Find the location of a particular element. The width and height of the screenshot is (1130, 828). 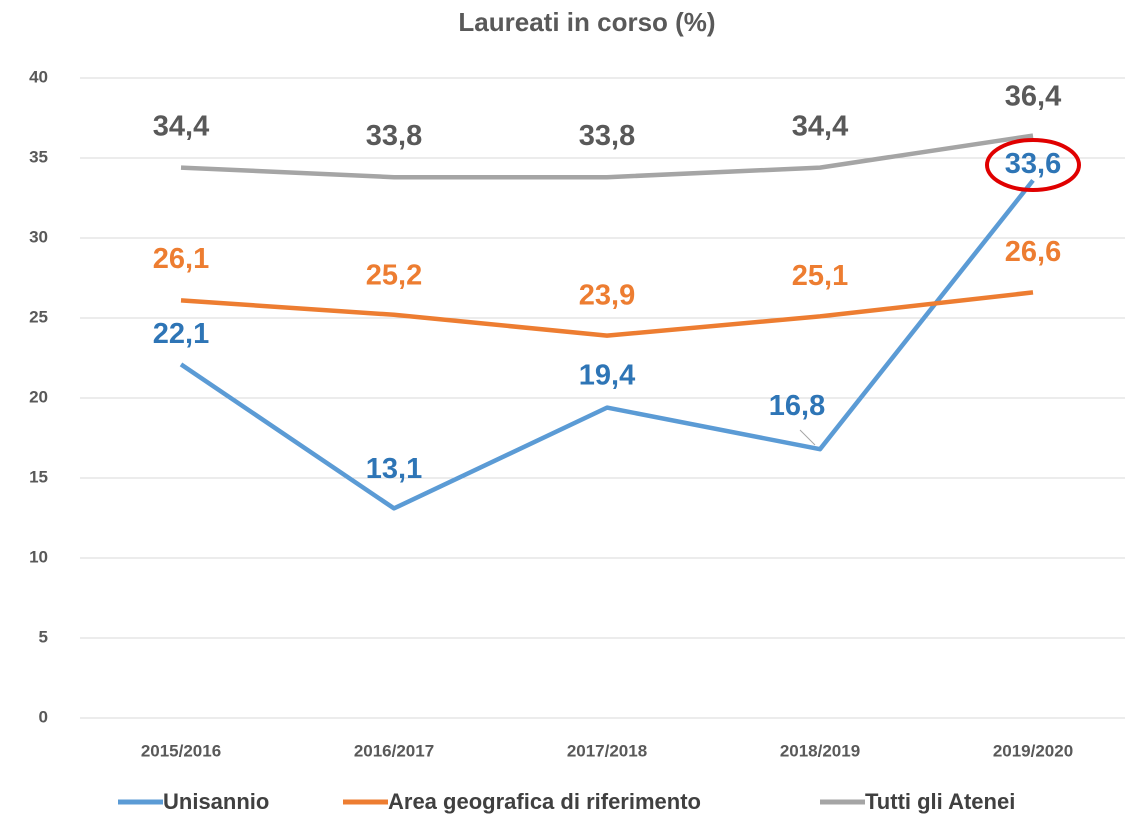

y-tick-label: 35 is located at coordinates (38, 156).